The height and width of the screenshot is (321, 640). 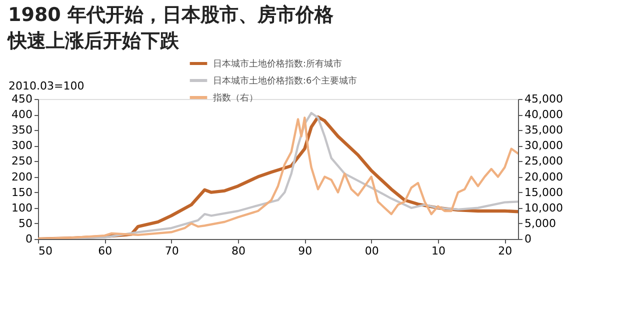 What do you see at coordinates (29, 239) in the screenshot?
I see `y-tick-label: 0` at bounding box center [29, 239].